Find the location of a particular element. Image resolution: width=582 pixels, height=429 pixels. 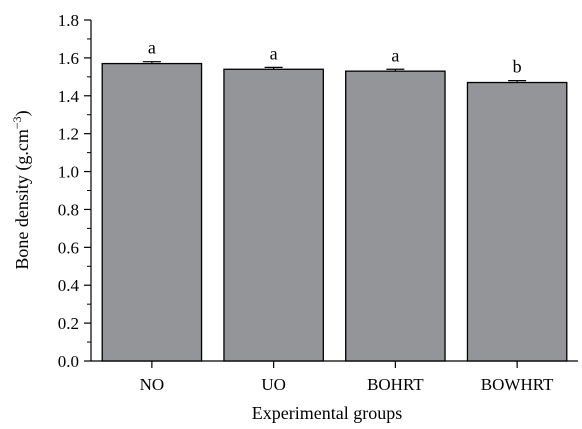

y-tick-label: 0.4 is located at coordinates (69, 285).